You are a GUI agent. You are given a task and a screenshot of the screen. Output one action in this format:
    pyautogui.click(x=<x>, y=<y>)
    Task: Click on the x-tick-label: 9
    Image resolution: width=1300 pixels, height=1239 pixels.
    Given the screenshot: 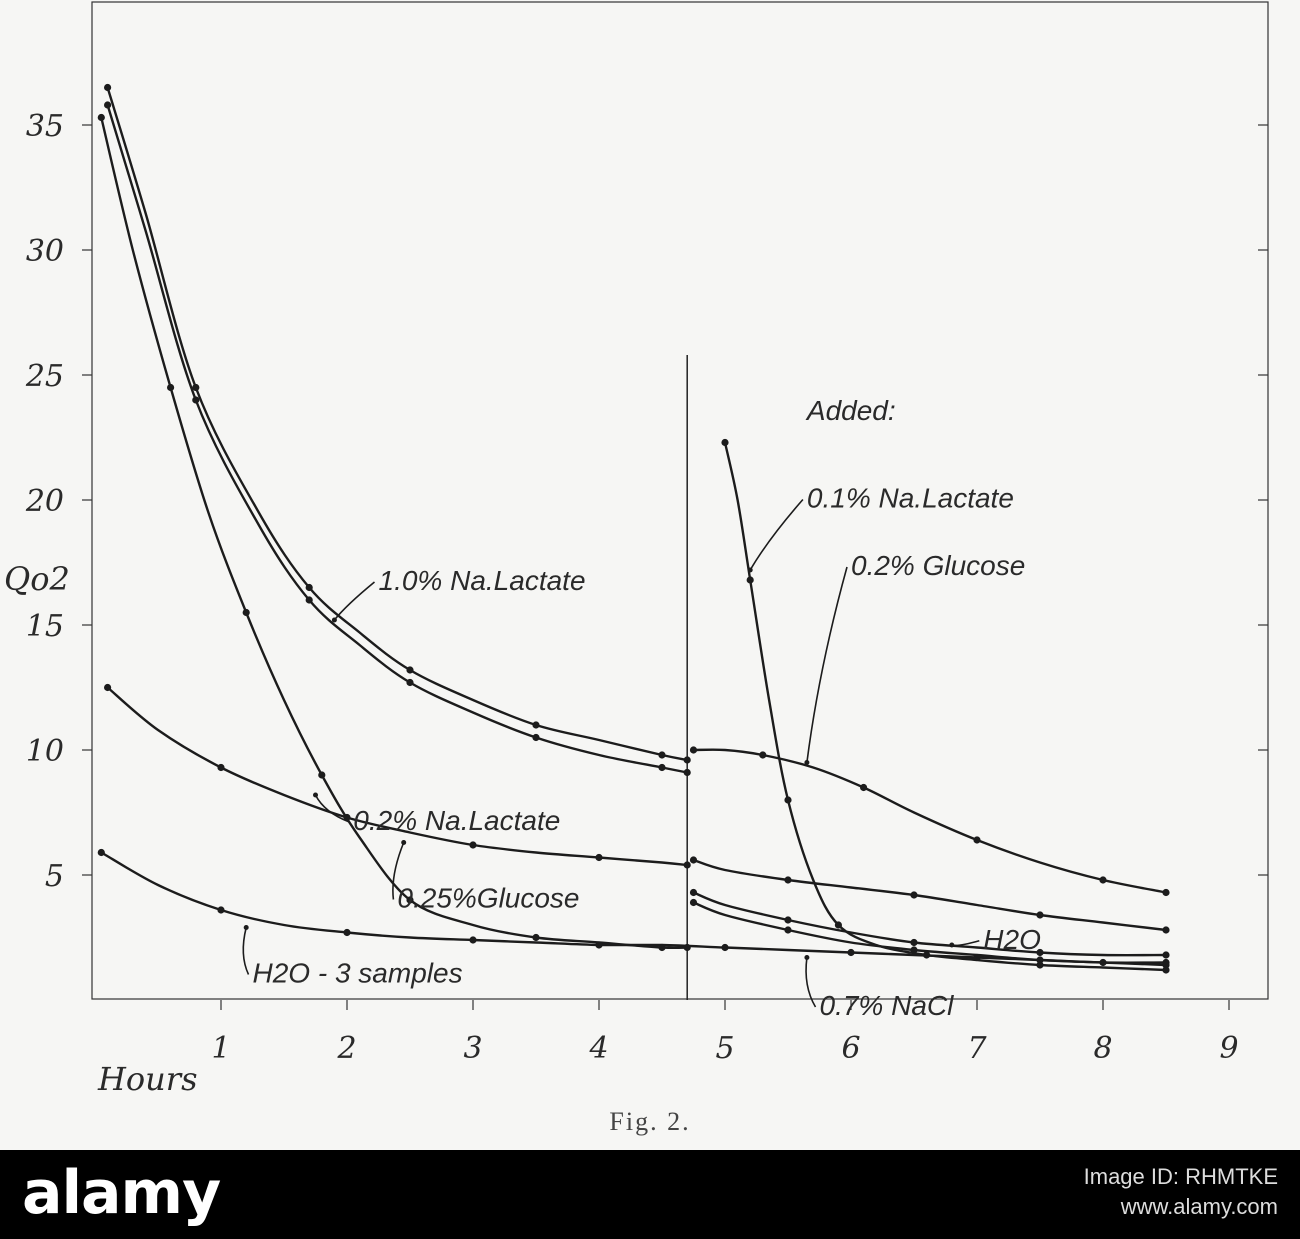 What is the action you would take?
    pyautogui.click(x=1228, y=1048)
    